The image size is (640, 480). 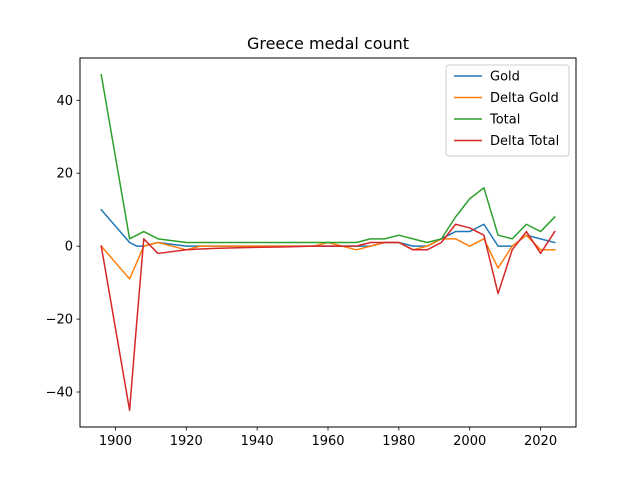 I want to click on chart-title: Greece medal count, so click(x=328, y=43).